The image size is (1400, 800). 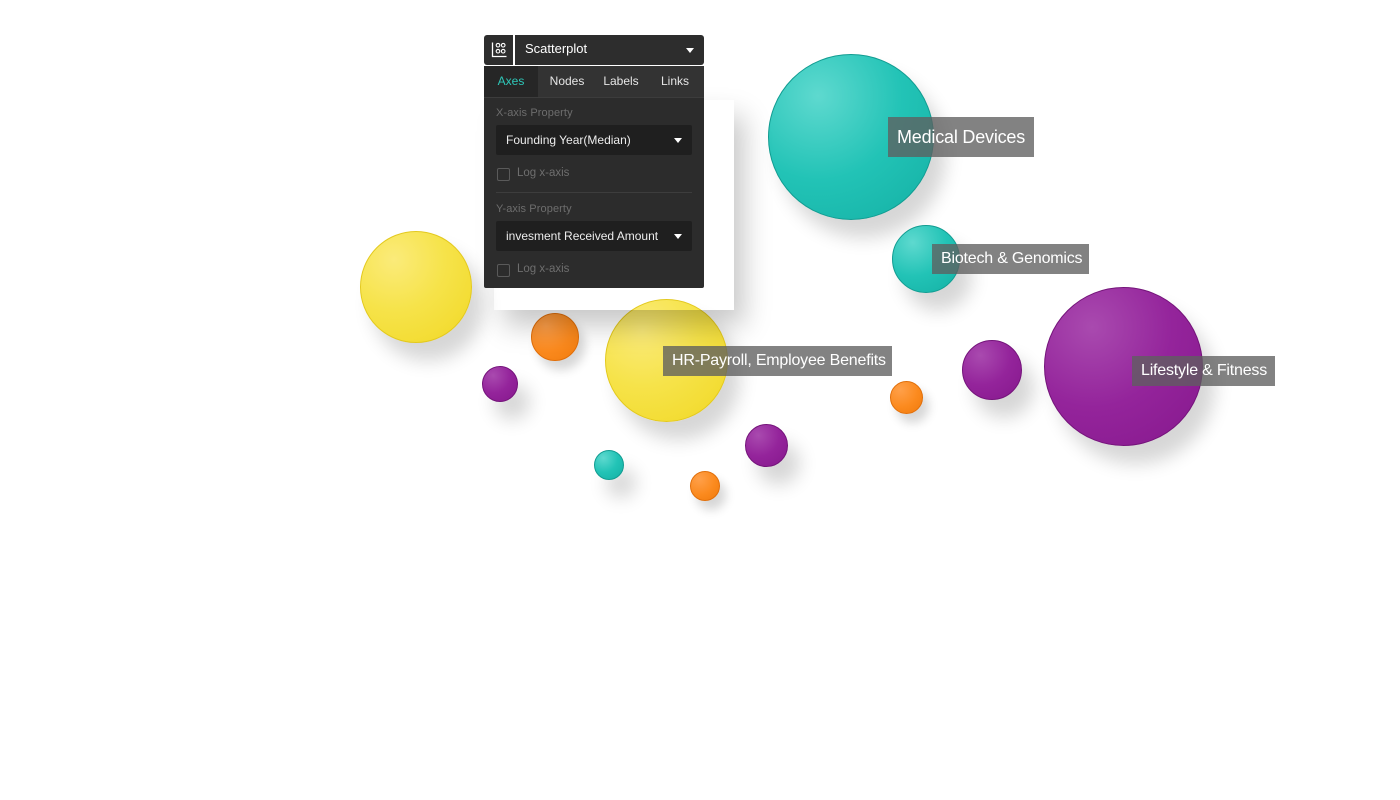 What do you see at coordinates (534, 113) in the screenshot?
I see `x-axis-property-label: X-axis Property` at bounding box center [534, 113].